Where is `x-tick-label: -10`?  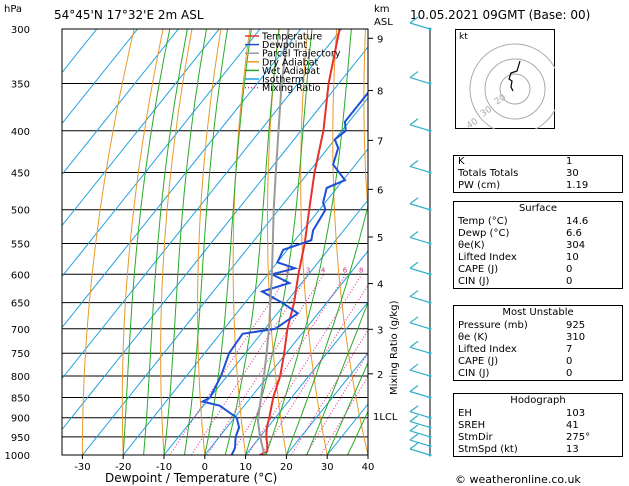 x-tick-label: -10 is located at coordinates (164, 467).